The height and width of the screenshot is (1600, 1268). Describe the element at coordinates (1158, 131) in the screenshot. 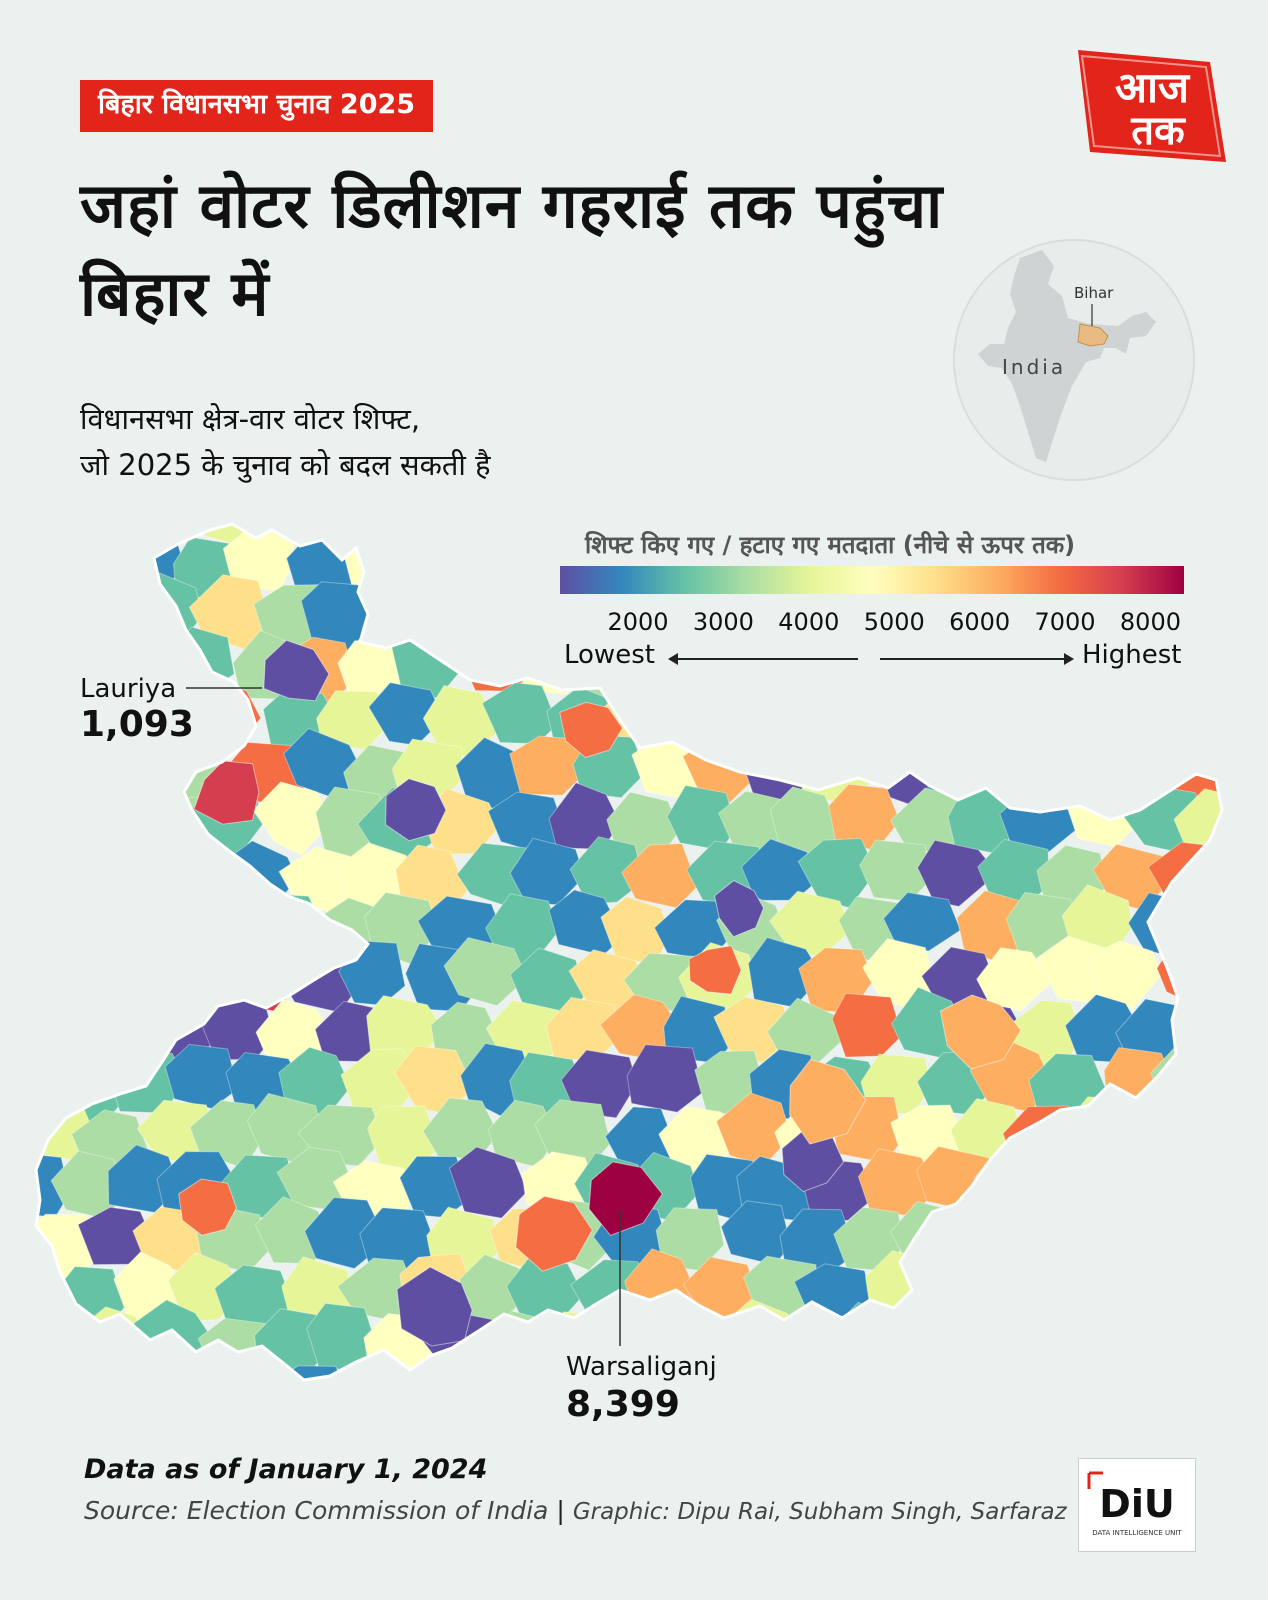

I see `logo-line-2: तक` at that location.